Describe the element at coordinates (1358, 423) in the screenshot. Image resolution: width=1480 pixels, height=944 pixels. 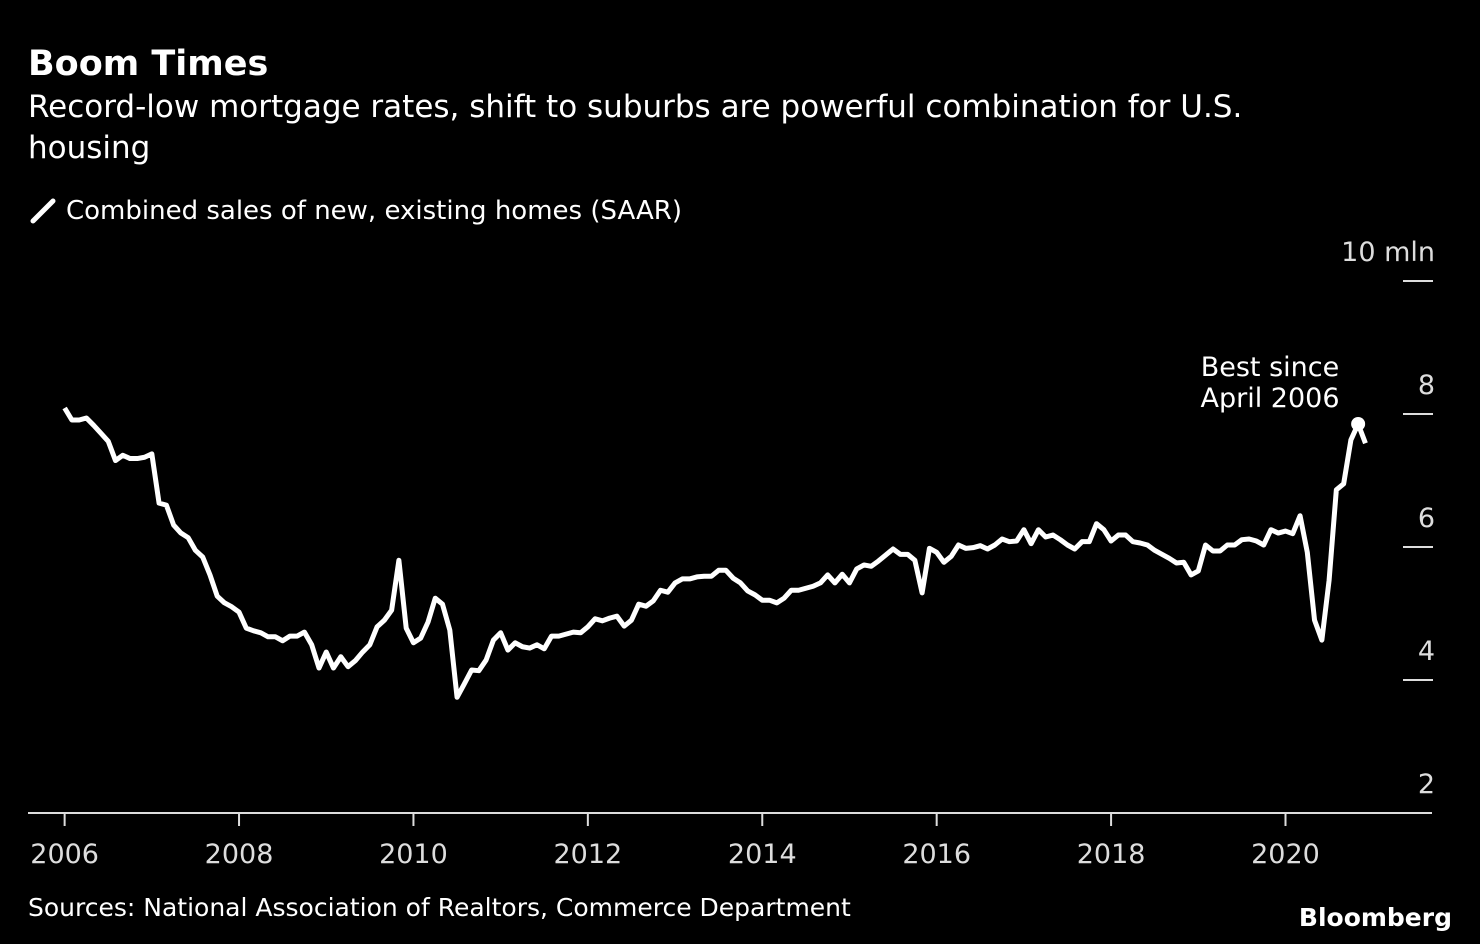
I see `highlight-point` at that location.